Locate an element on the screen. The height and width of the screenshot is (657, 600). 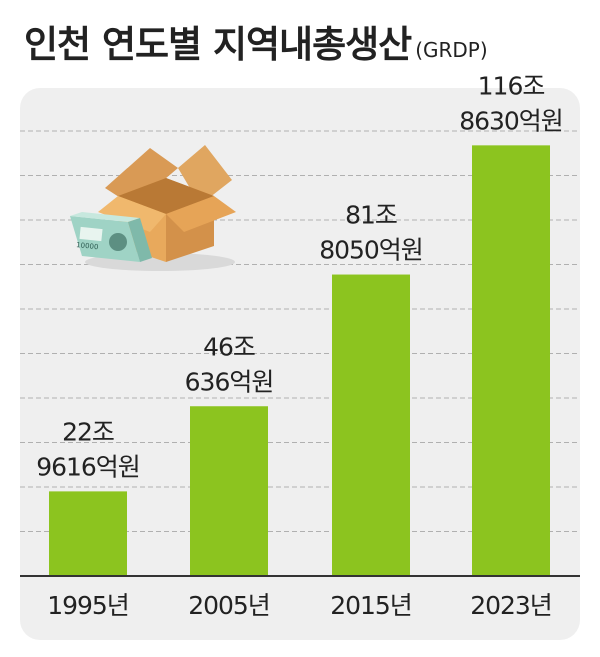
chart-title-suffix: (GRDP) is located at coordinates (451, 50).